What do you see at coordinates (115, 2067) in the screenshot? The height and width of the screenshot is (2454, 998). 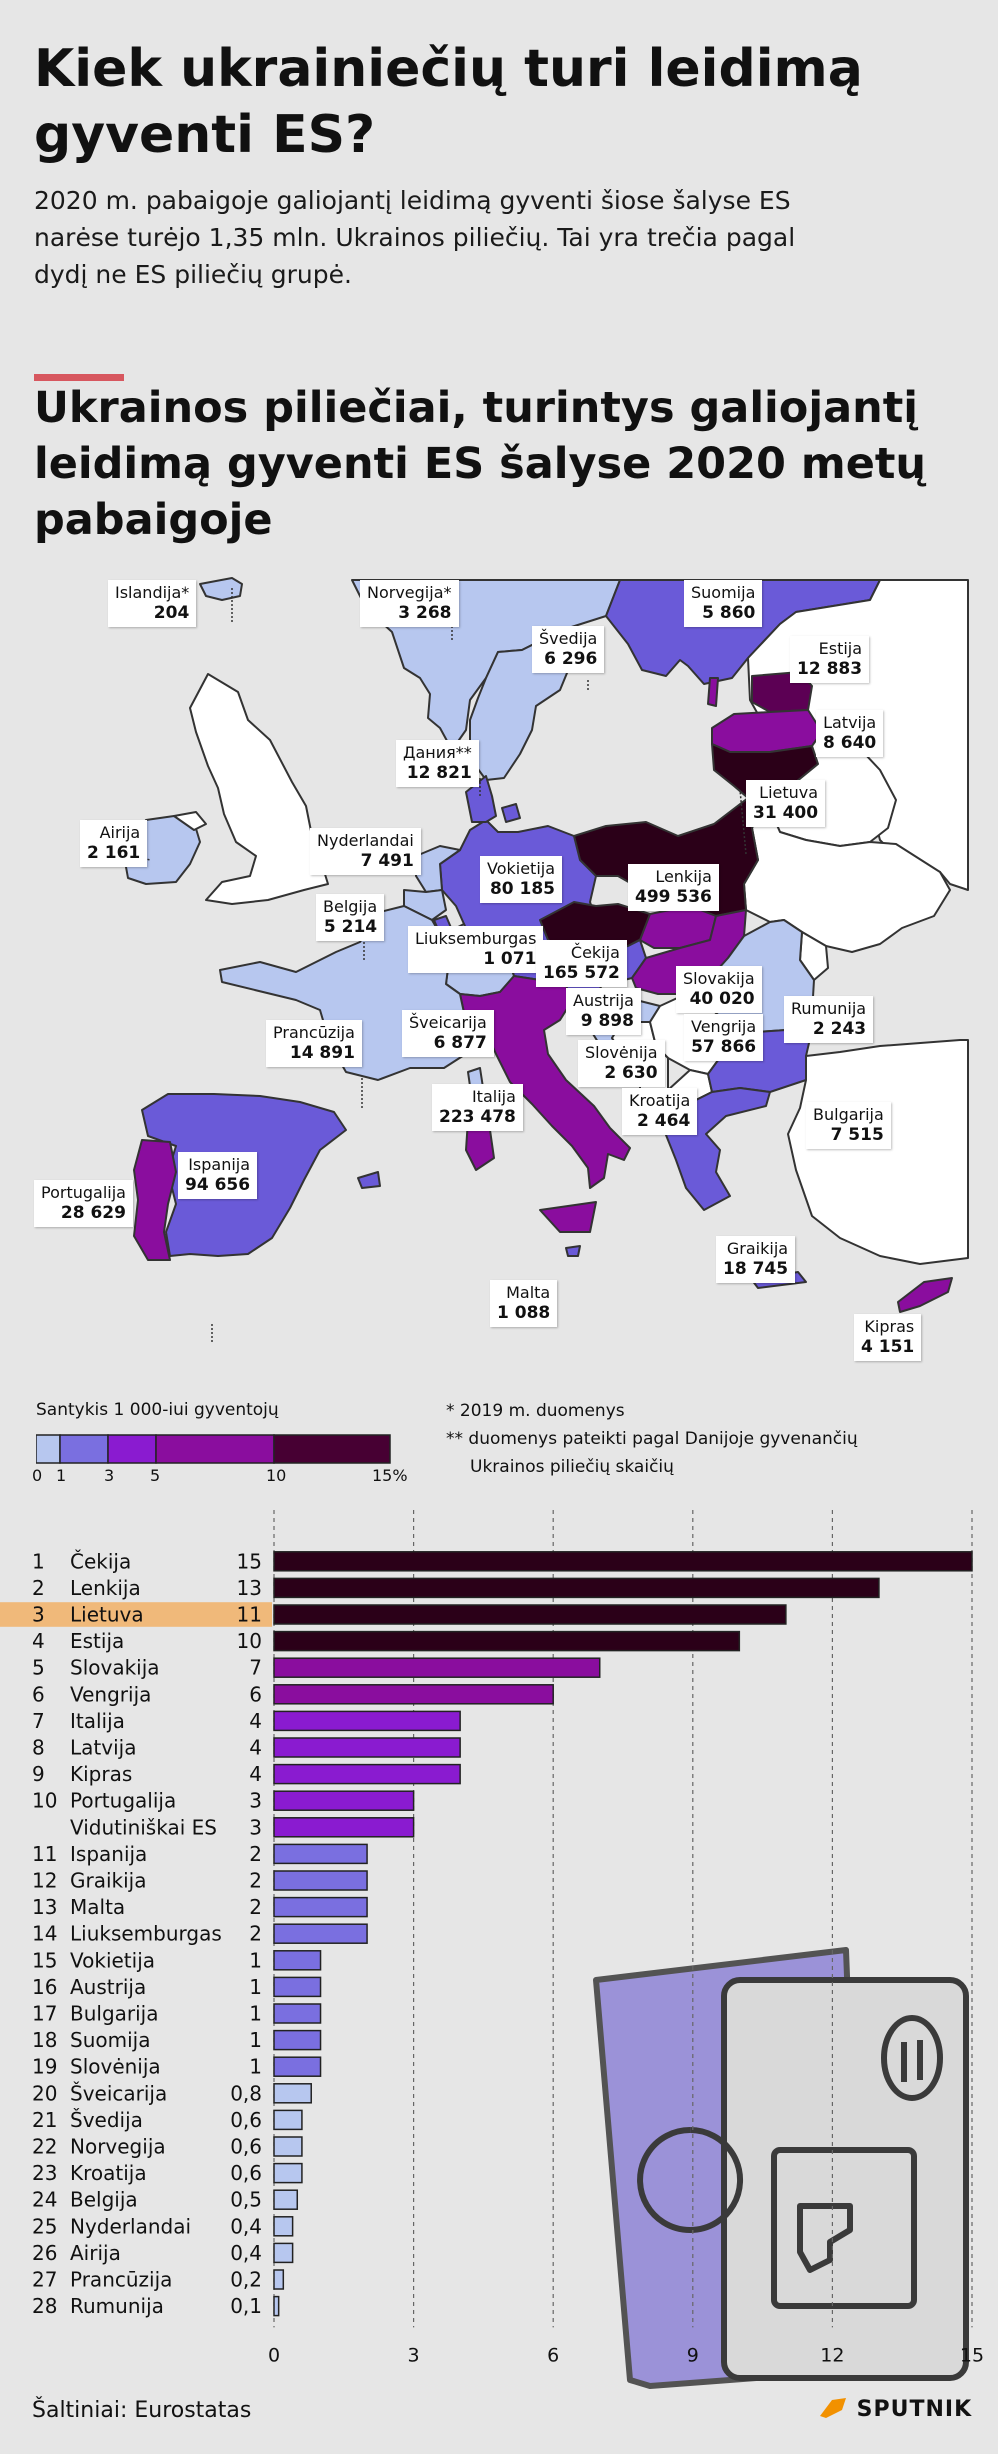 I see `category-label: Slovėnija` at bounding box center [115, 2067].